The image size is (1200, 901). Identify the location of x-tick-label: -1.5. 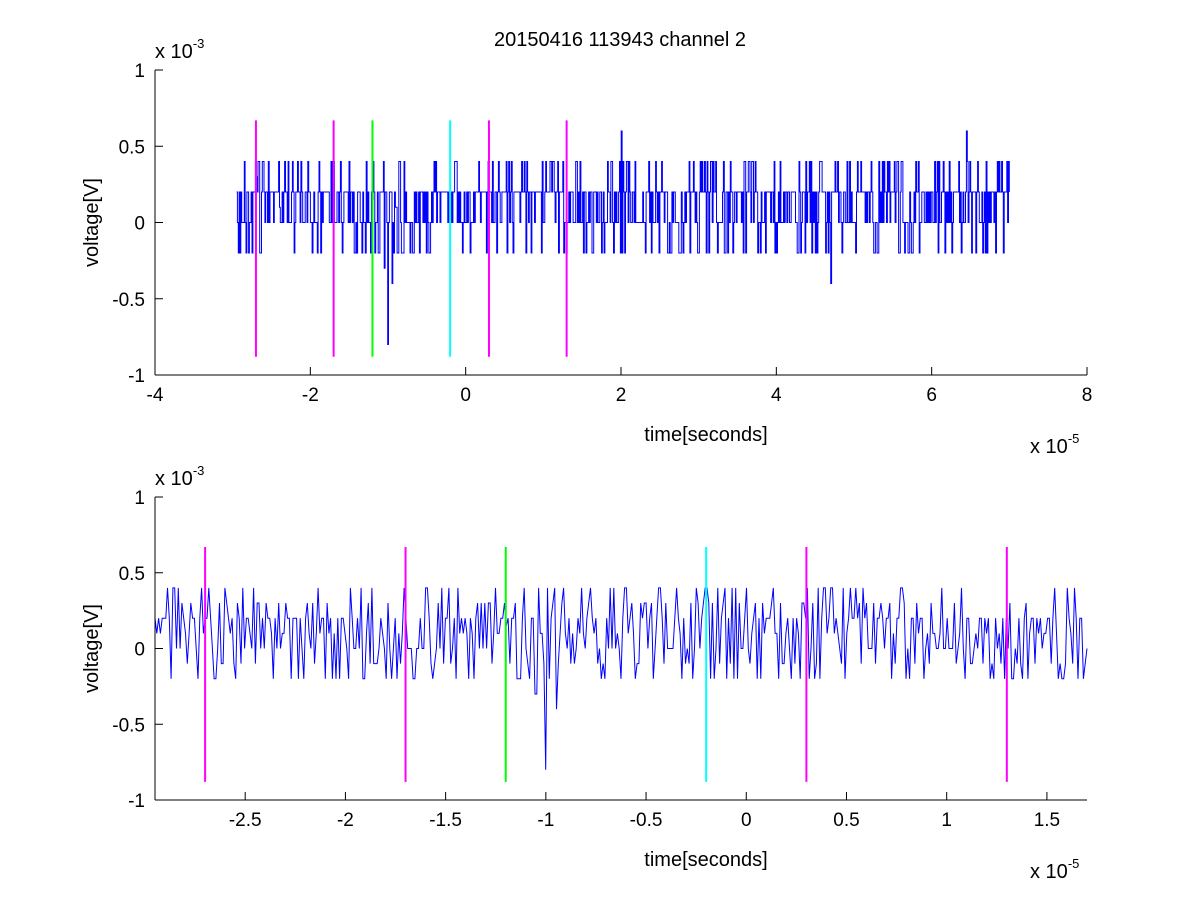
(445, 820).